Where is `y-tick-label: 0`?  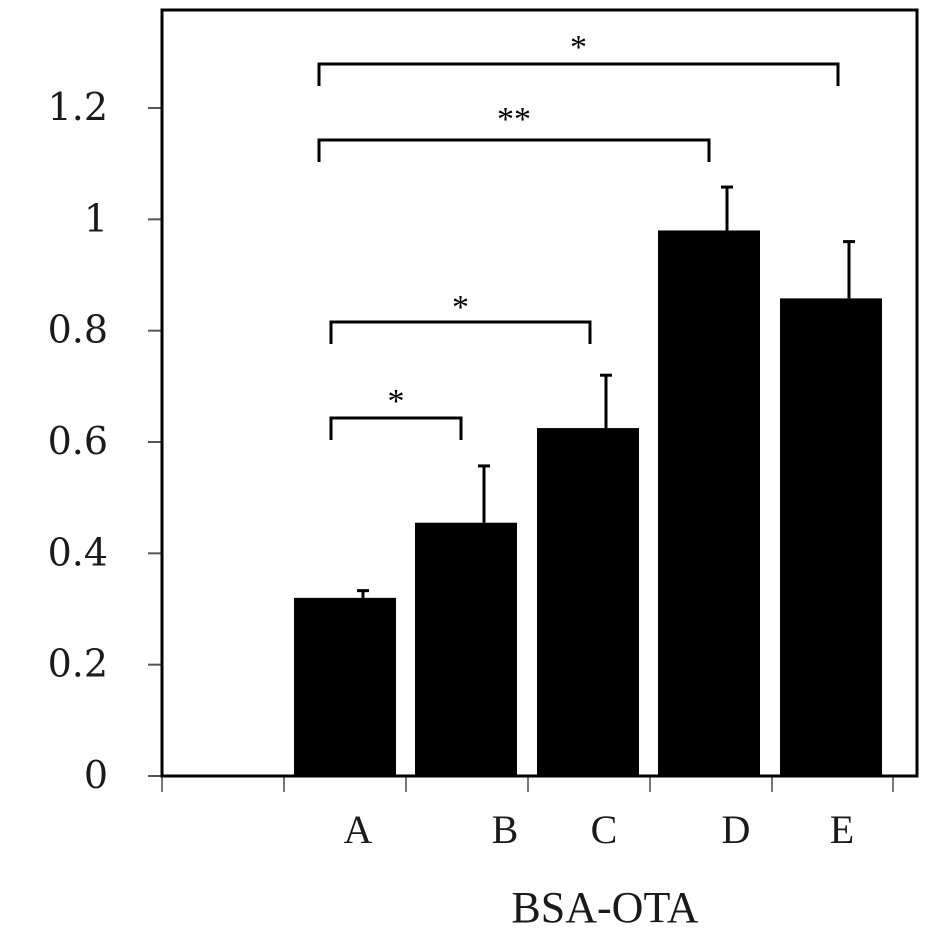 y-tick-label: 0 is located at coordinates (96, 775).